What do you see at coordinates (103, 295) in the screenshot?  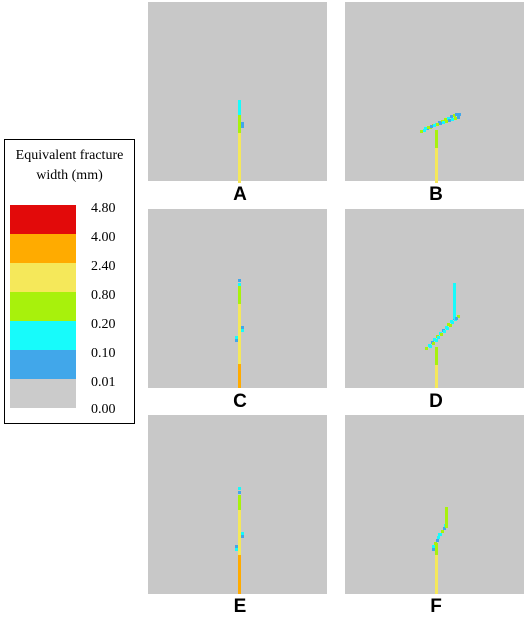 I see `legend-tick: 0.80` at bounding box center [103, 295].